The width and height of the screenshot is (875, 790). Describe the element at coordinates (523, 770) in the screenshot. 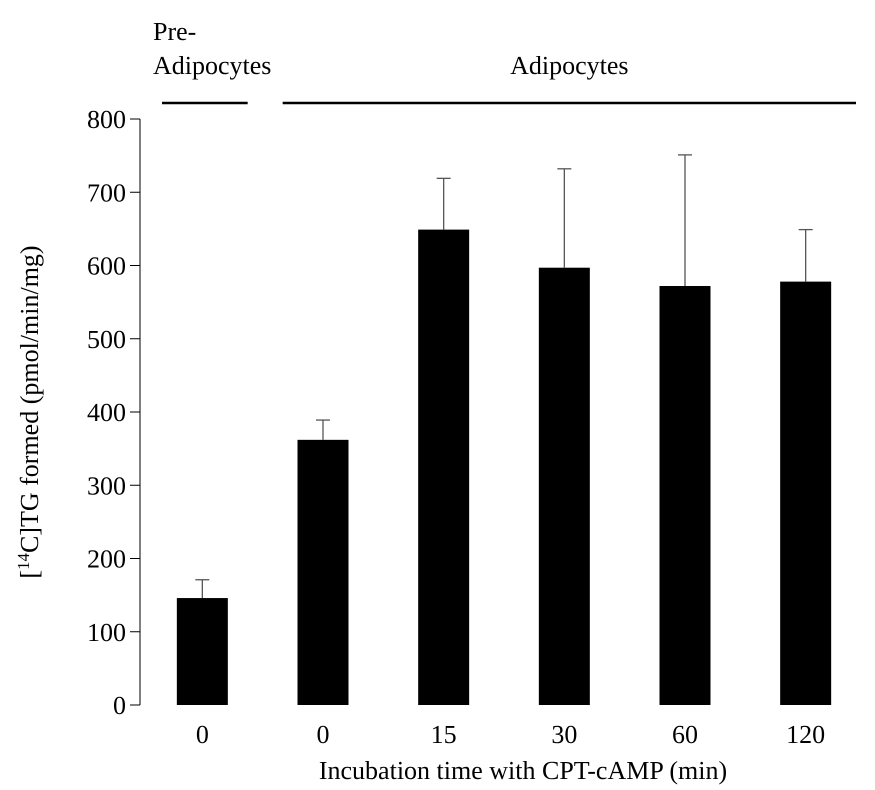

I see `x-axis-title: Incubation time with CPT-cAMP (min)` at that location.